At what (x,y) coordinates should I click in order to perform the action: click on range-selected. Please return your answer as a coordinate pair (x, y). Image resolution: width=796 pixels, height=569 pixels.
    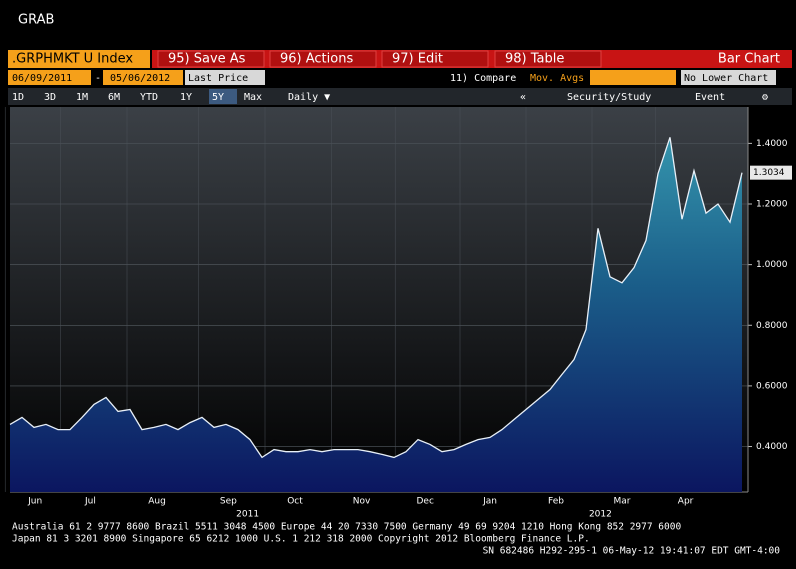
    Looking at the image, I should click on (223, 96).